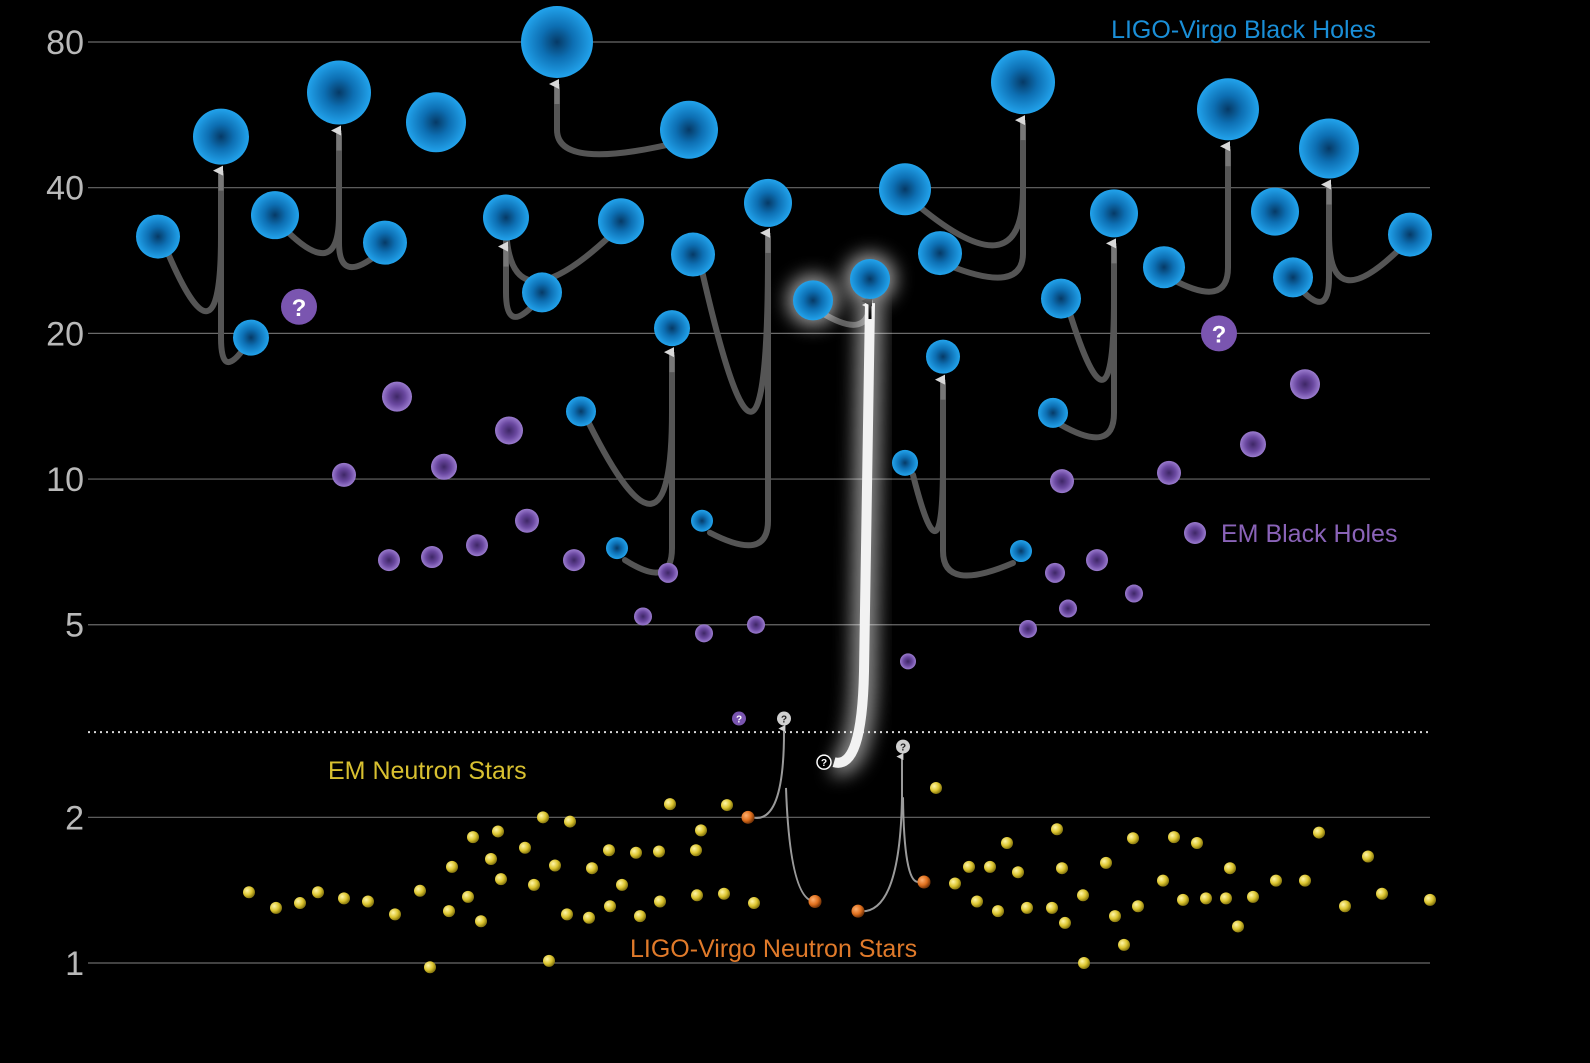  Describe the element at coordinates (1243, 30) in the screenshot. I see `legend-ligo-black-holes: LIGO-Virgo Black Holes` at that location.